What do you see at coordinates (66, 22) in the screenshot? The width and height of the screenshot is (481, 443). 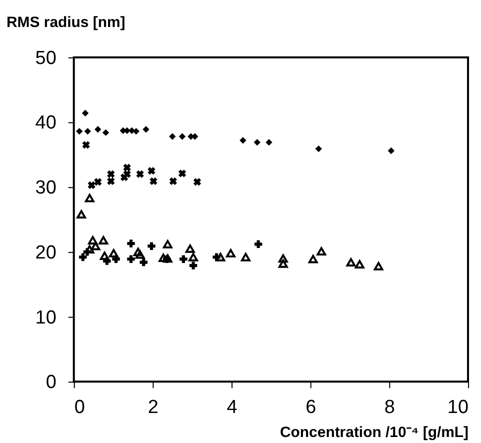 I see `y-axis-title: RMS radius [nm]` at bounding box center [66, 22].